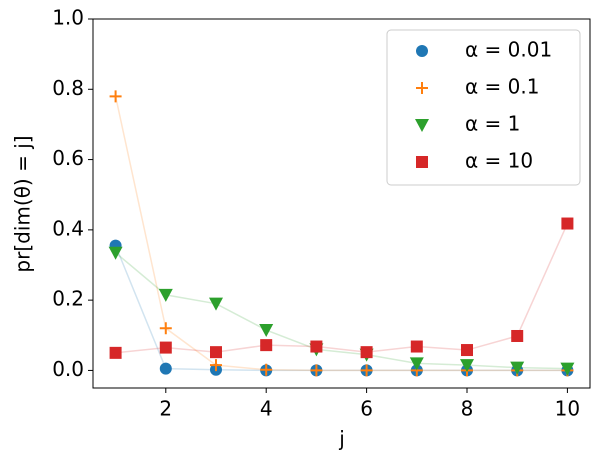  Describe the element at coordinates (508, 50) in the screenshot. I see `legend-label: α = 0.01` at that location.